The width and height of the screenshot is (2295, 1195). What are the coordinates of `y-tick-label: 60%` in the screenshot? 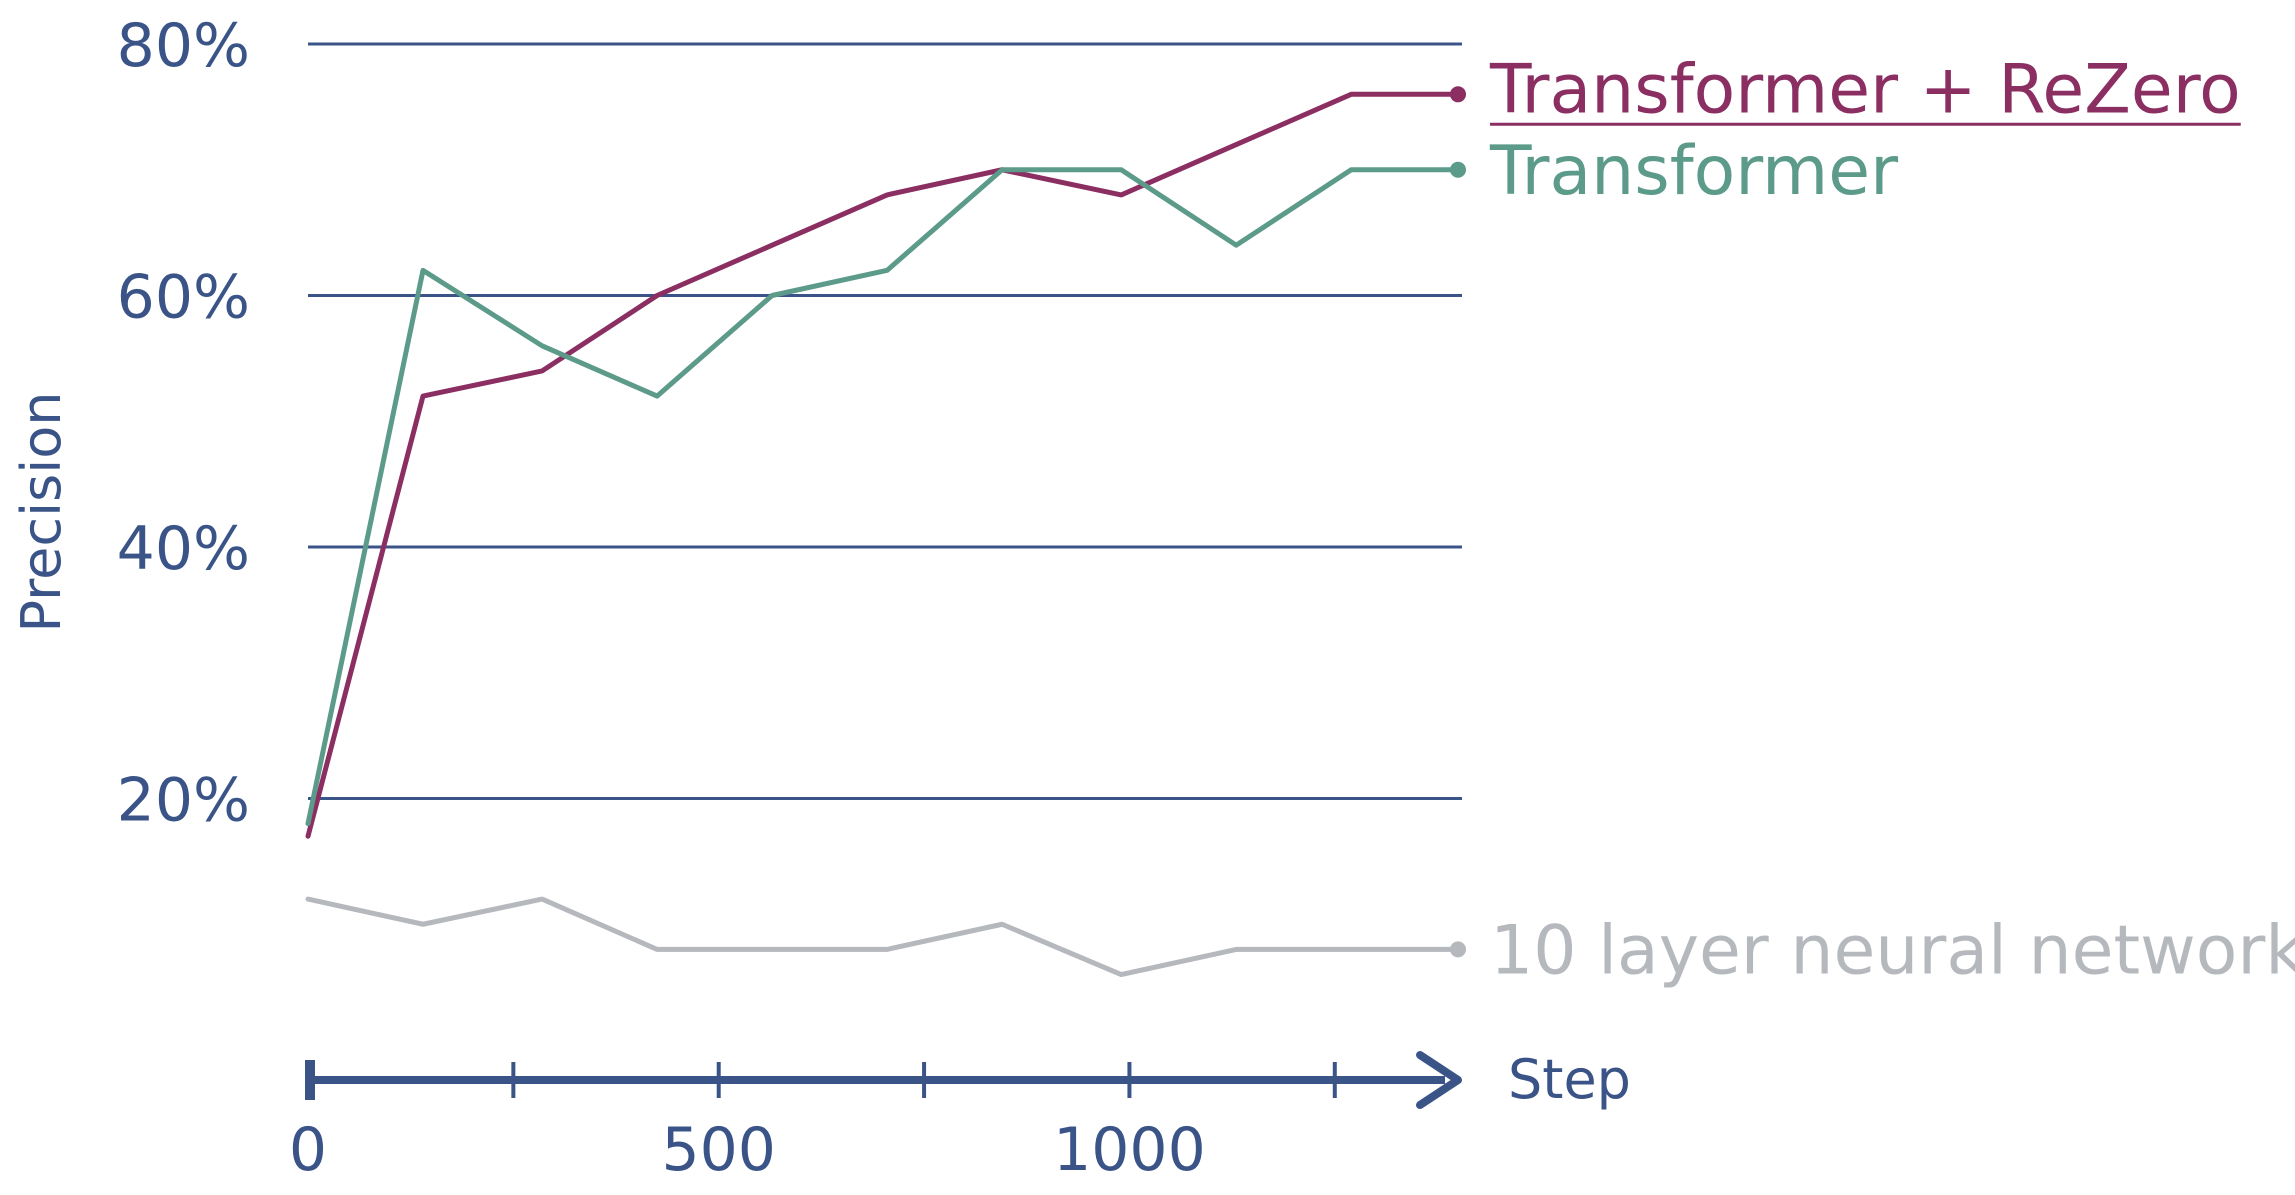 It's located at (183, 298).